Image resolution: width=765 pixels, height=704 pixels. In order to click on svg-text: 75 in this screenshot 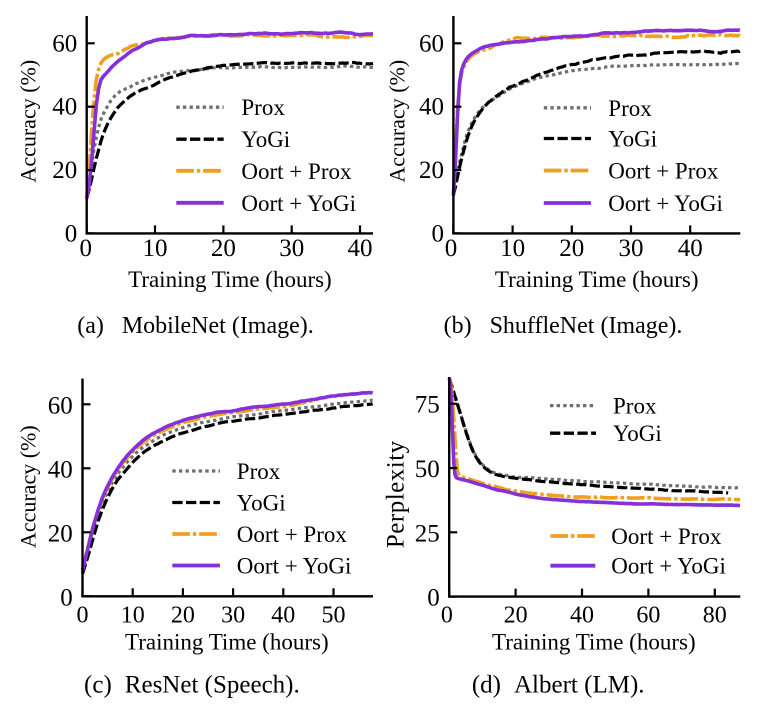, I will do `click(427, 405)`.